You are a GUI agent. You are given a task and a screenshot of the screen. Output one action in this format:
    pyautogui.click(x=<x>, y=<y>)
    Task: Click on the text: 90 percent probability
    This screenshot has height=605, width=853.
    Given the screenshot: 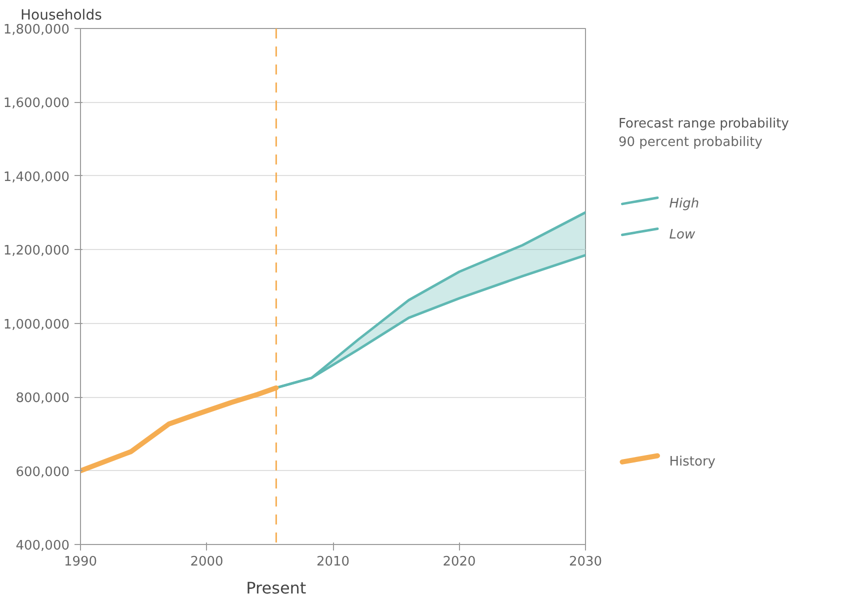 What is the action you would take?
    pyautogui.click(x=690, y=142)
    